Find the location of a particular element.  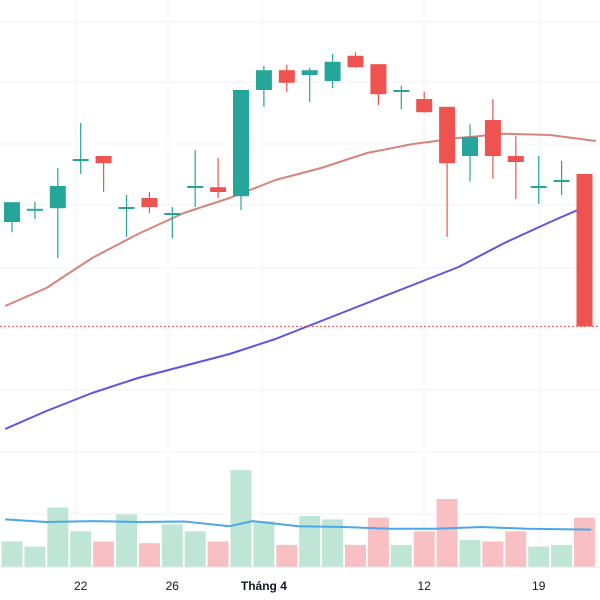

x-tick-label: Tháng 4 is located at coordinates (264, 586).